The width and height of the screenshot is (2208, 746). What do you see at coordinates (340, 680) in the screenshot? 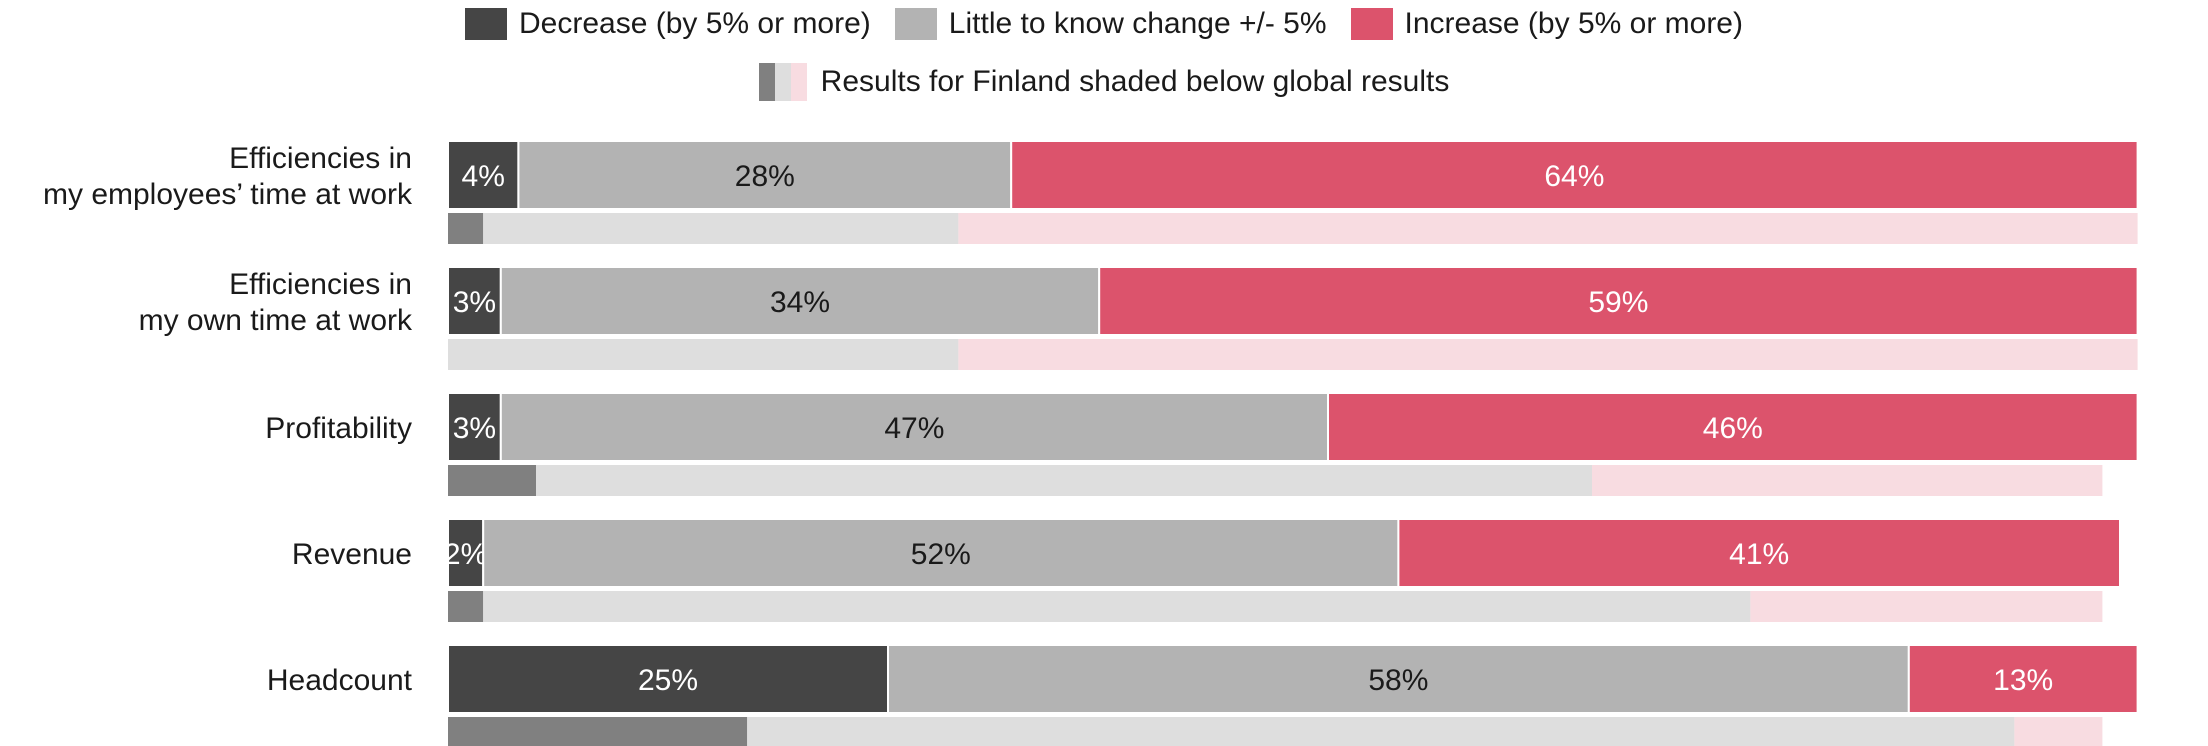
I see `category-label: Headcount` at bounding box center [340, 680].